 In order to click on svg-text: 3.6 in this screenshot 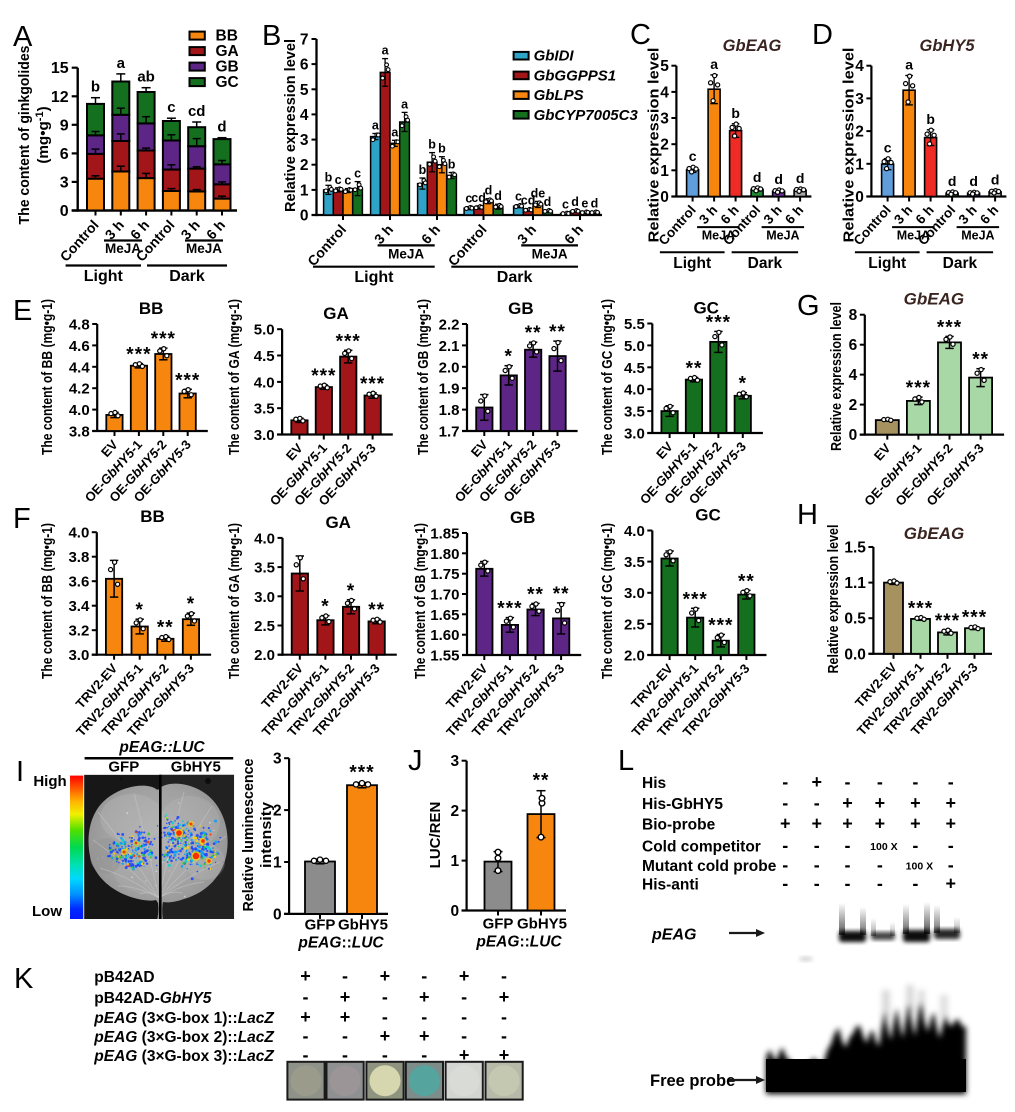, I will do `click(78, 582)`.